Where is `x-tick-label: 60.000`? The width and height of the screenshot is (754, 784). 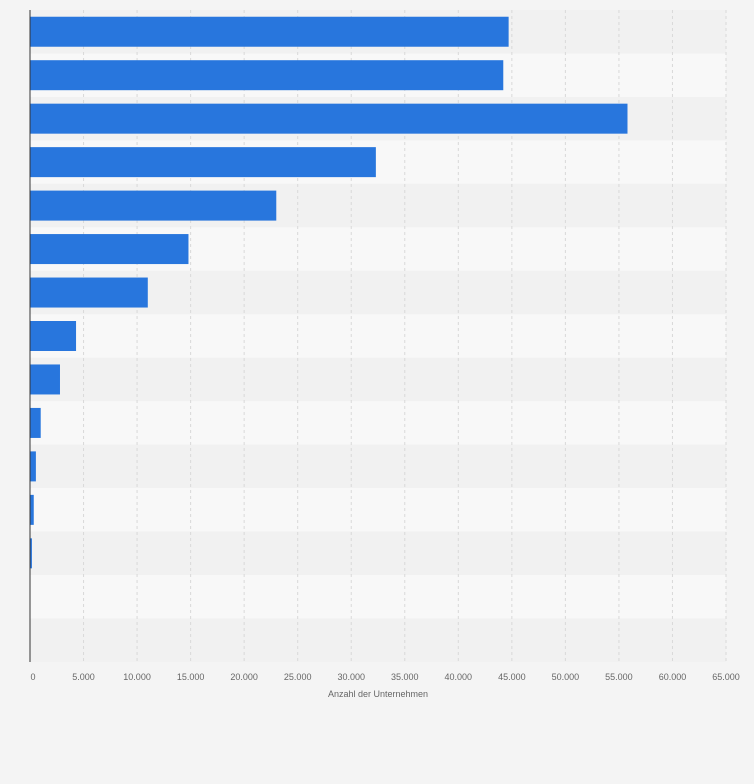
x-tick-label: 60.000 is located at coordinates (673, 677).